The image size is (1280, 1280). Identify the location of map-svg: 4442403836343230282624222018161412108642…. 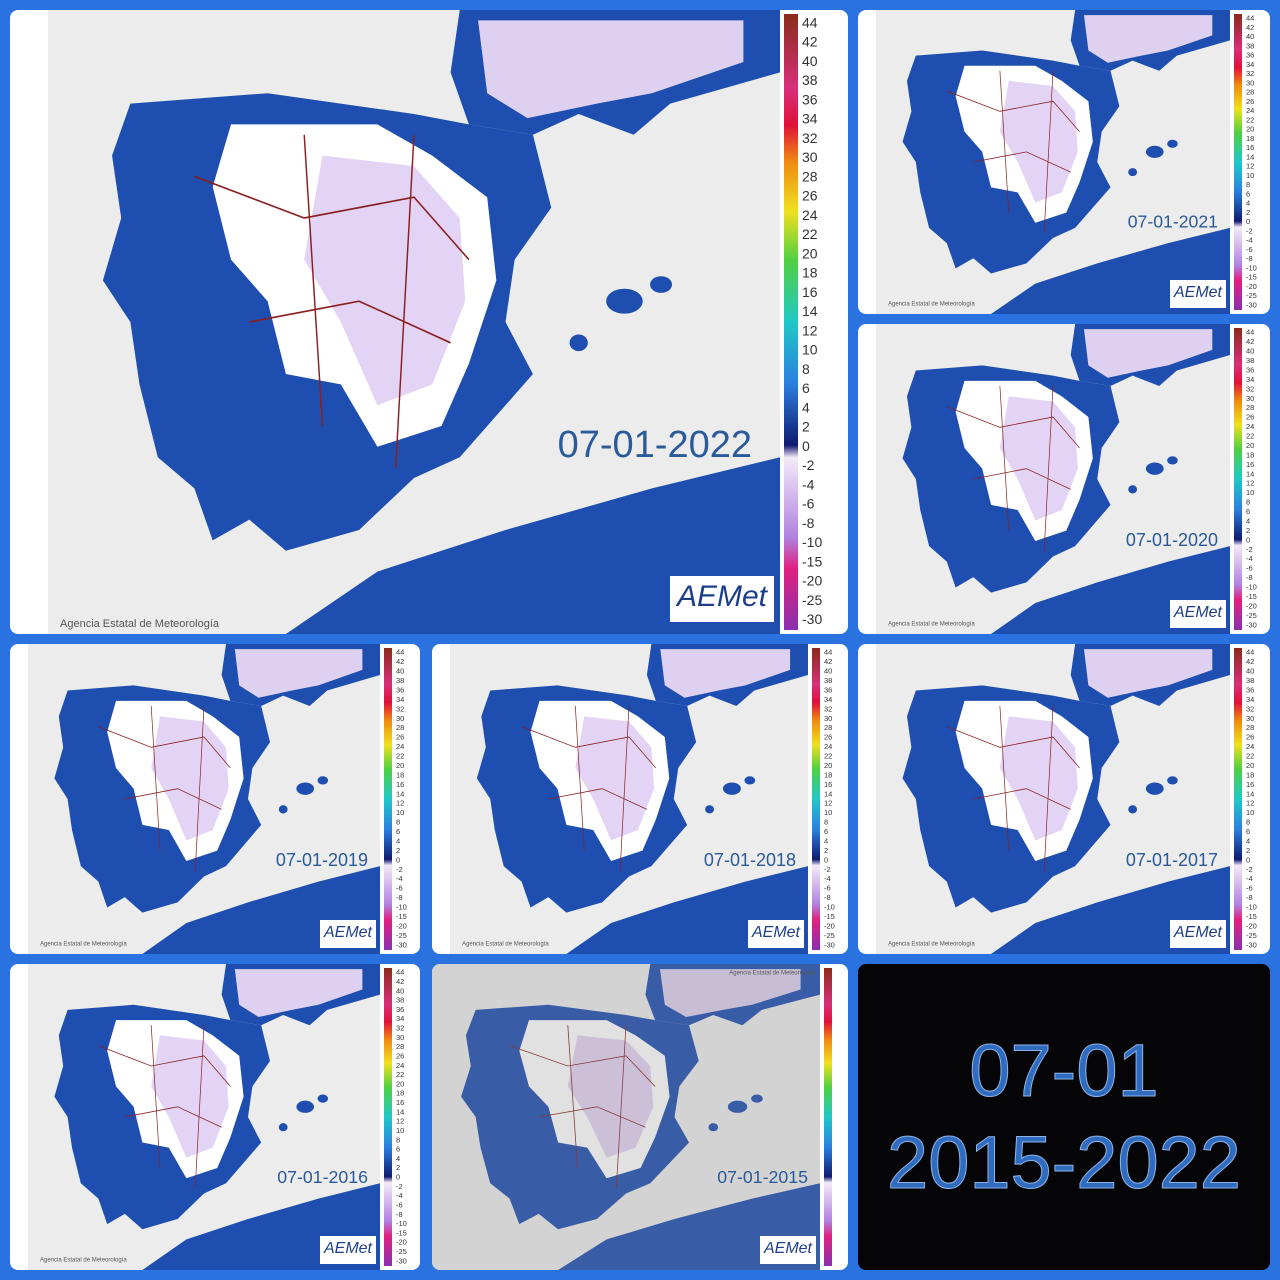
(1066, 162).